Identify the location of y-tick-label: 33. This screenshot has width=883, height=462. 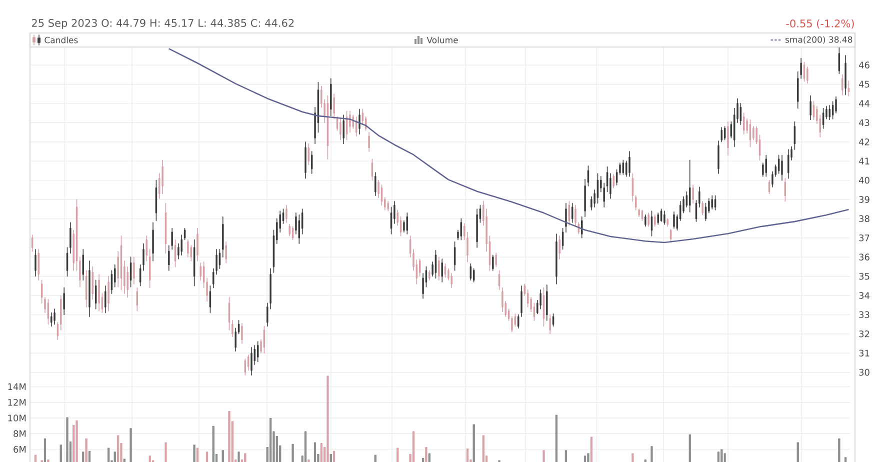
(864, 314).